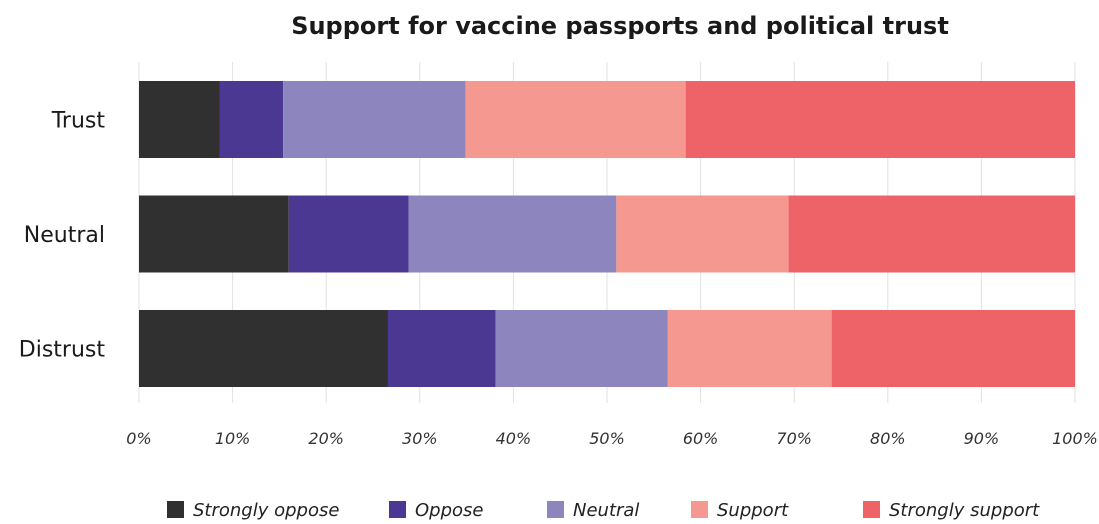 The width and height of the screenshot is (1099, 524). I want to click on category-labels: Trust Neutral Distrust, so click(62, 236).